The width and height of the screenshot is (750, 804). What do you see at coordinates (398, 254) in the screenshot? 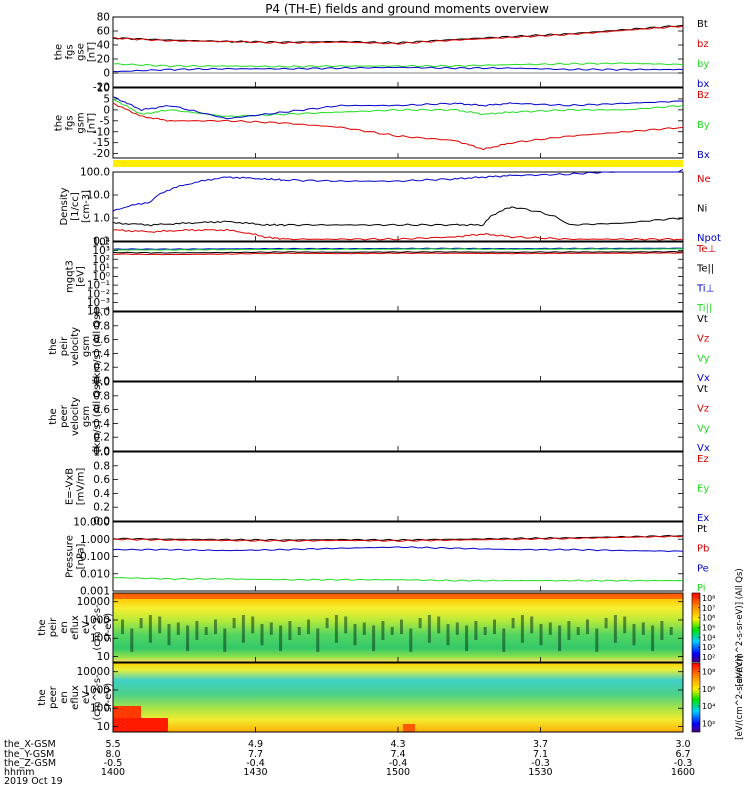
I see `series-line-temperature-red` at bounding box center [398, 254].